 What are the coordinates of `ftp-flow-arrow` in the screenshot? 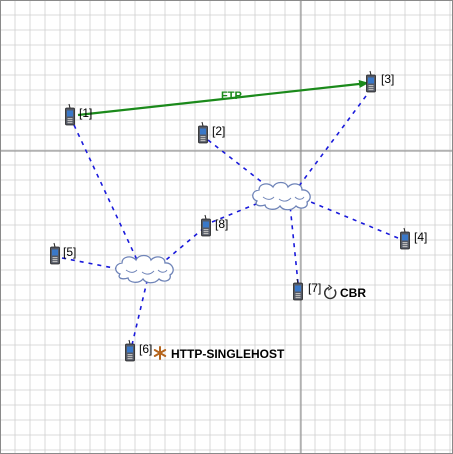 It's located at (223, 98).